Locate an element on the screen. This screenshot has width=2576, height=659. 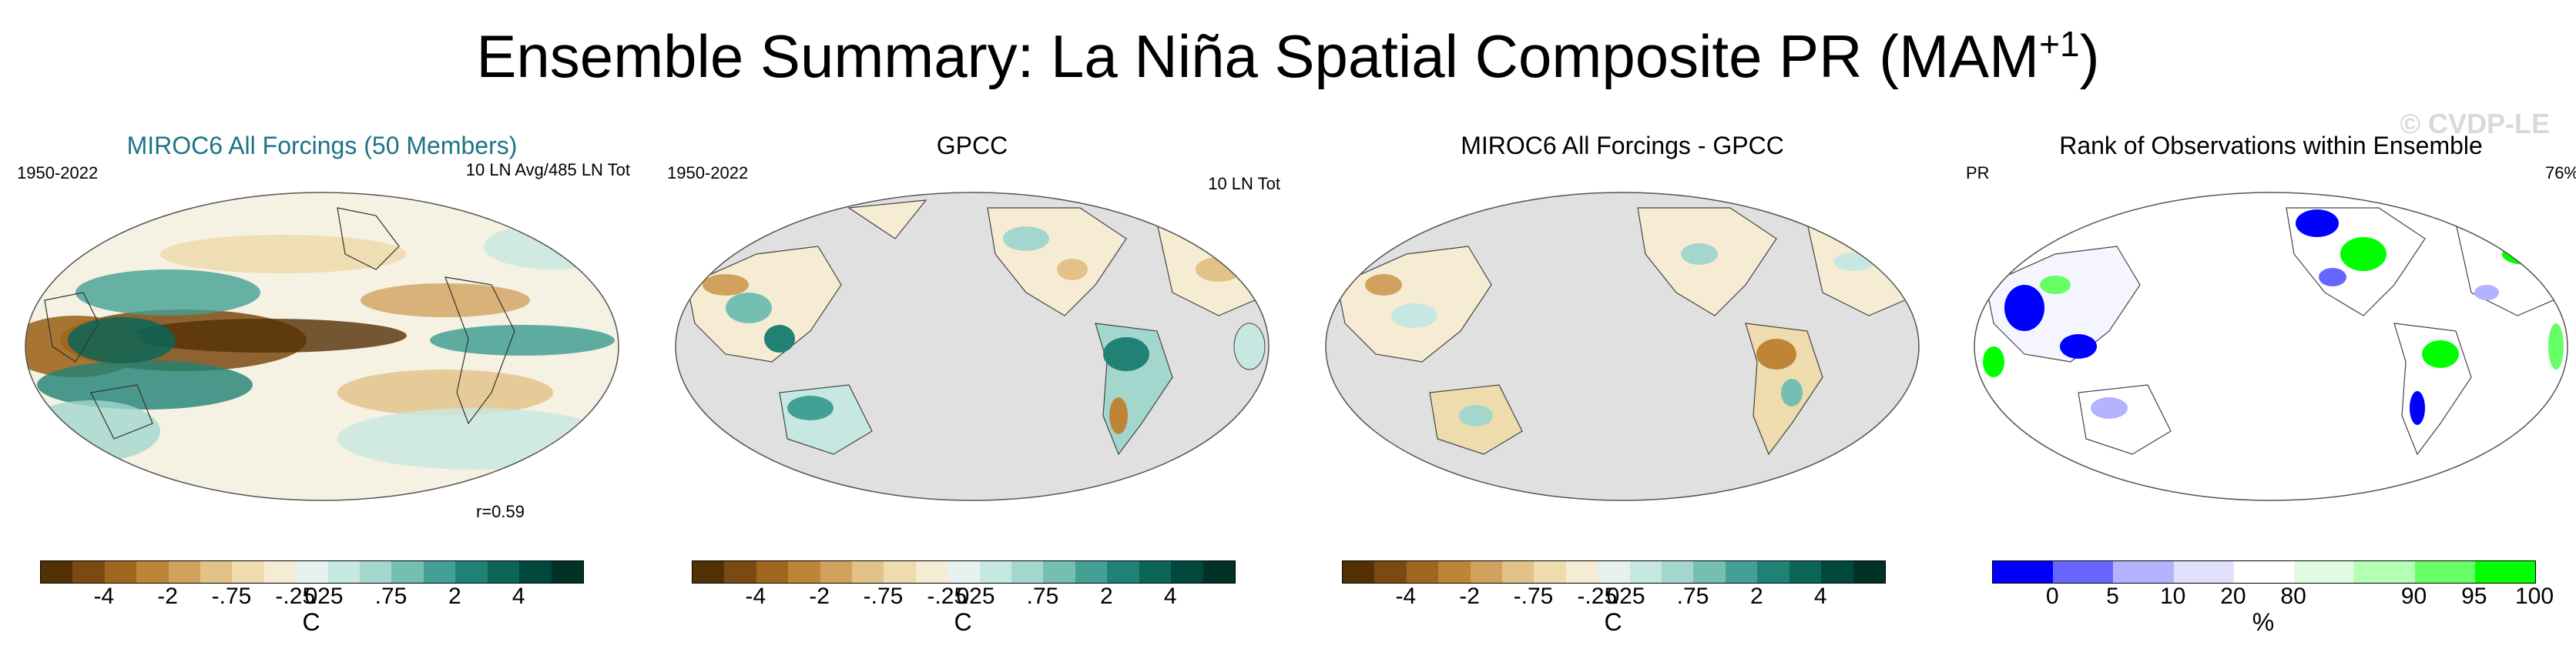
panel-period-label: 1950-2022 is located at coordinates (708, 172).